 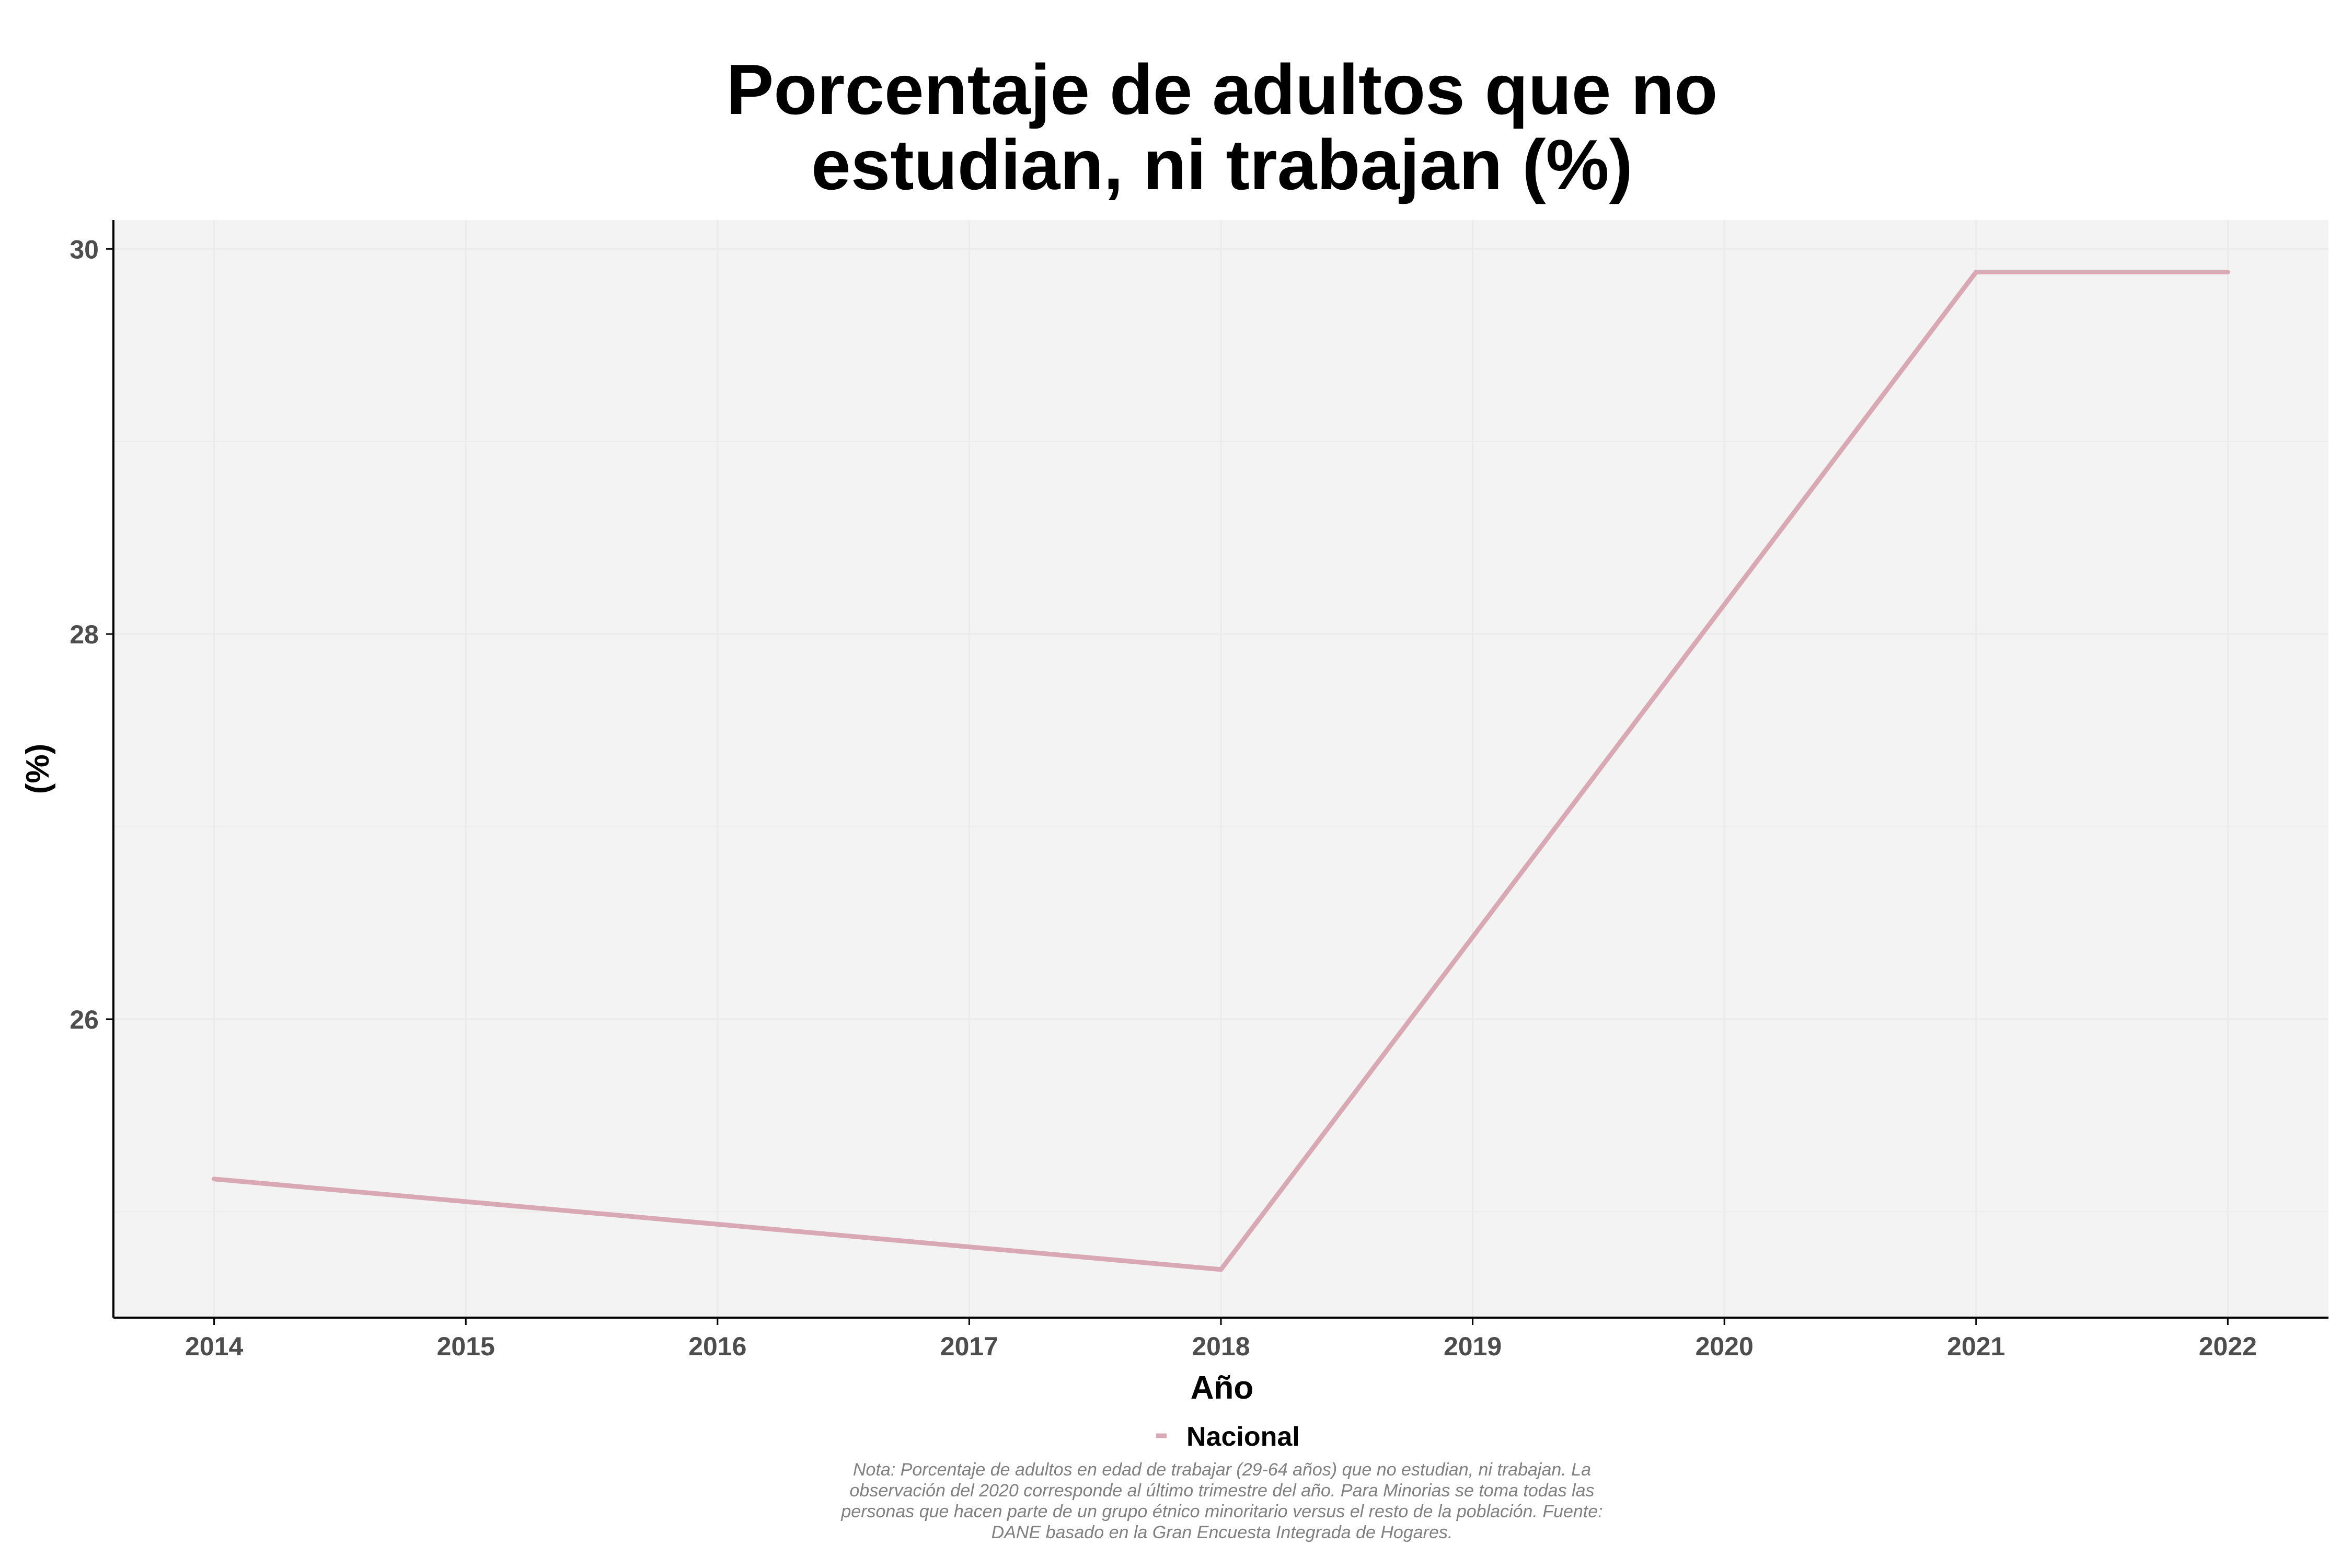 I want to click on chart-title-line-2: estudian, ni trabajan (%), so click(x=1222, y=164).